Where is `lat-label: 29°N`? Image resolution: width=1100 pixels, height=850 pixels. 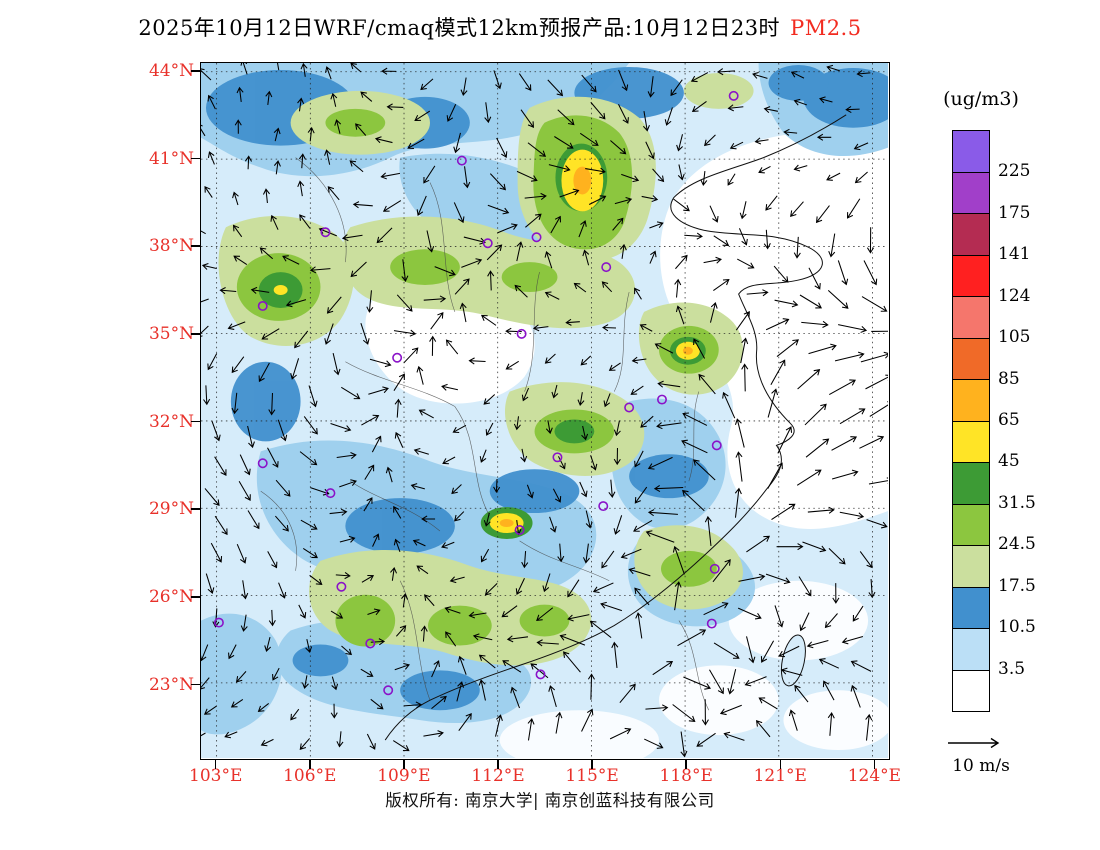
lat-label: 29°N is located at coordinates (171, 509).